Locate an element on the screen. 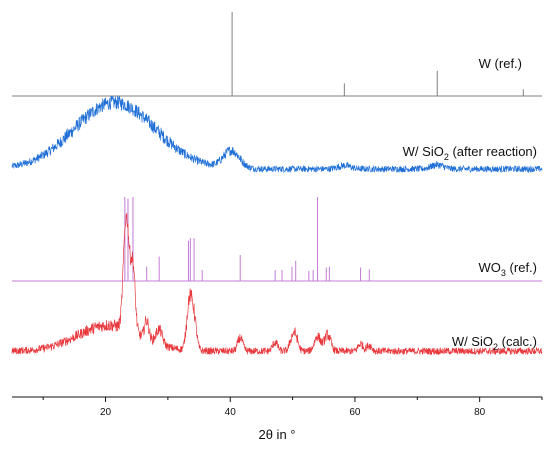 This screenshot has width=550, height=449. x-tick-label-20: 20 is located at coordinates (106, 412).